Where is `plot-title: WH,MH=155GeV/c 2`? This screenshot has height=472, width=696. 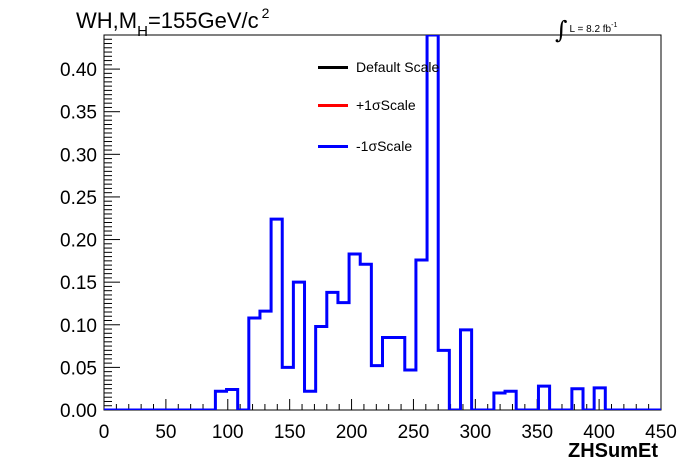
plot-title: WH,MH=155GeV/c 2 is located at coordinates (172, 22).